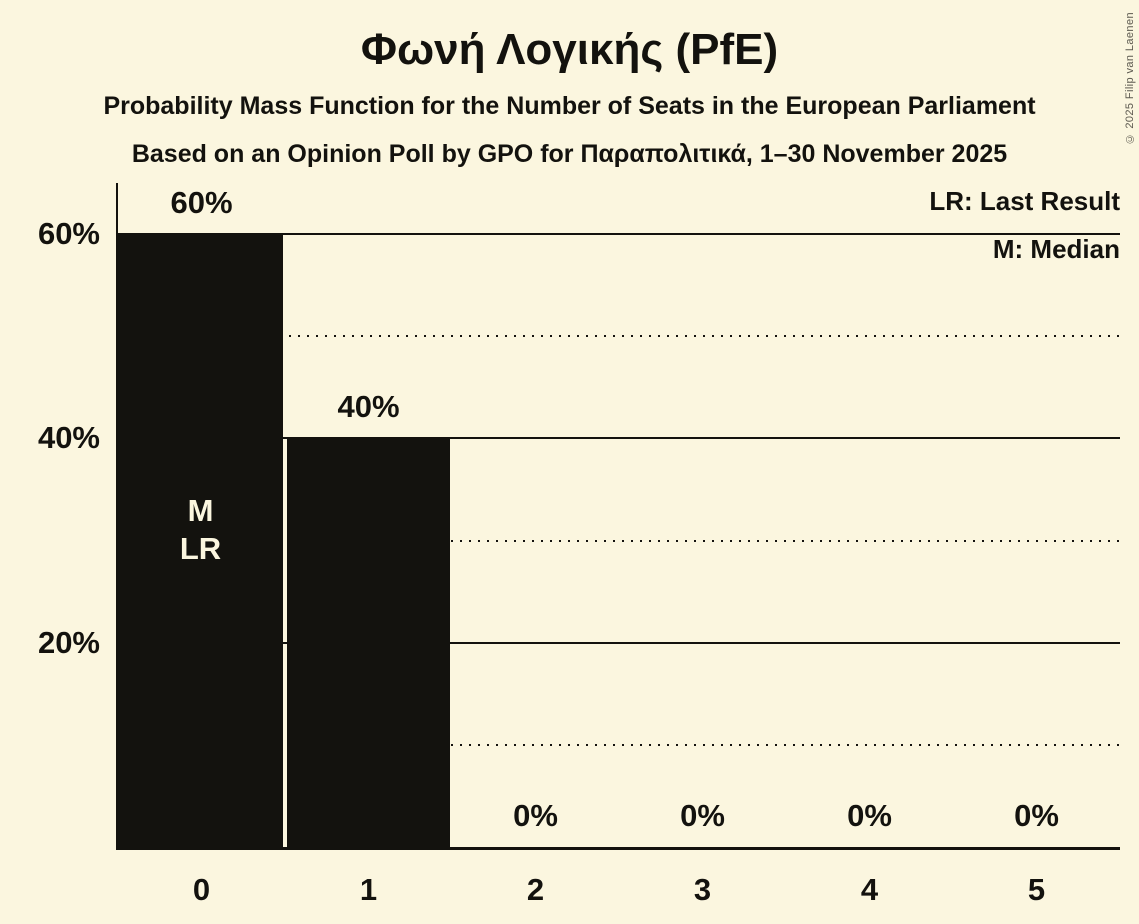  What do you see at coordinates (201, 889) in the screenshot?
I see `x-axis-label-0: 0` at bounding box center [201, 889].